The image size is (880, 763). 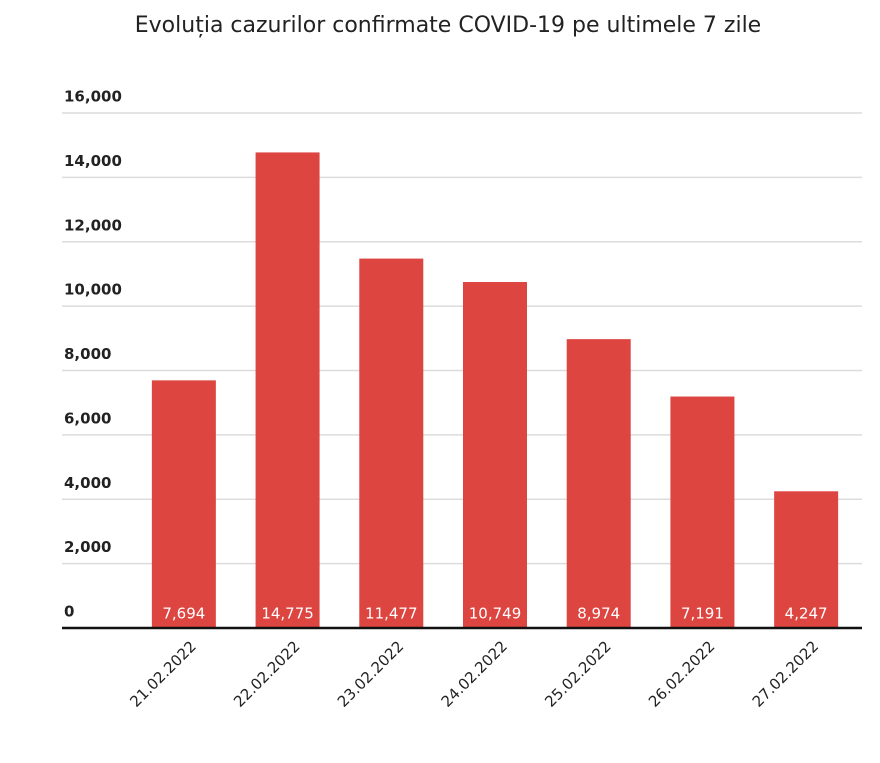 I want to click on y-tick-label: 6,000, so click(x=87, y=418).